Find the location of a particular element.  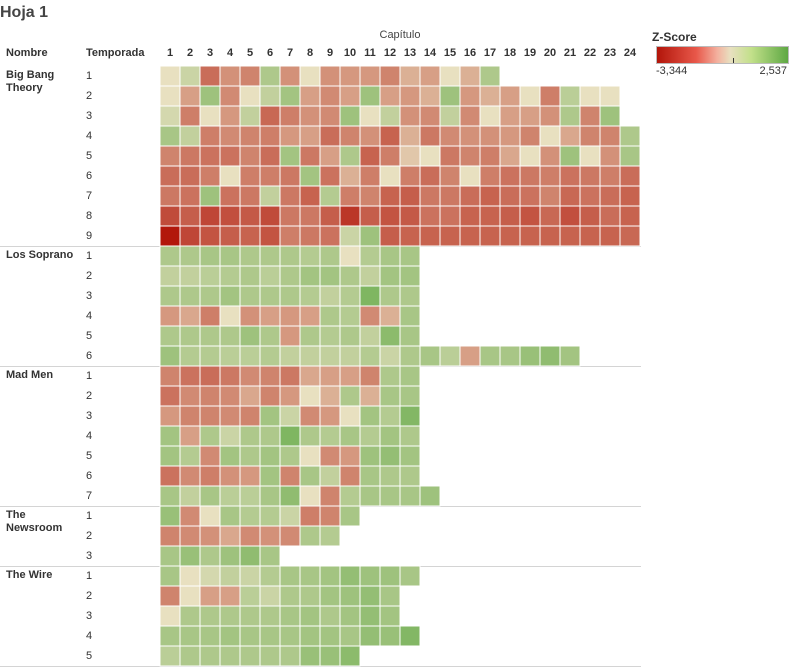

heatmap-cell: Los Soprano T6 C19: 1 is located at coordinates (530, 356).